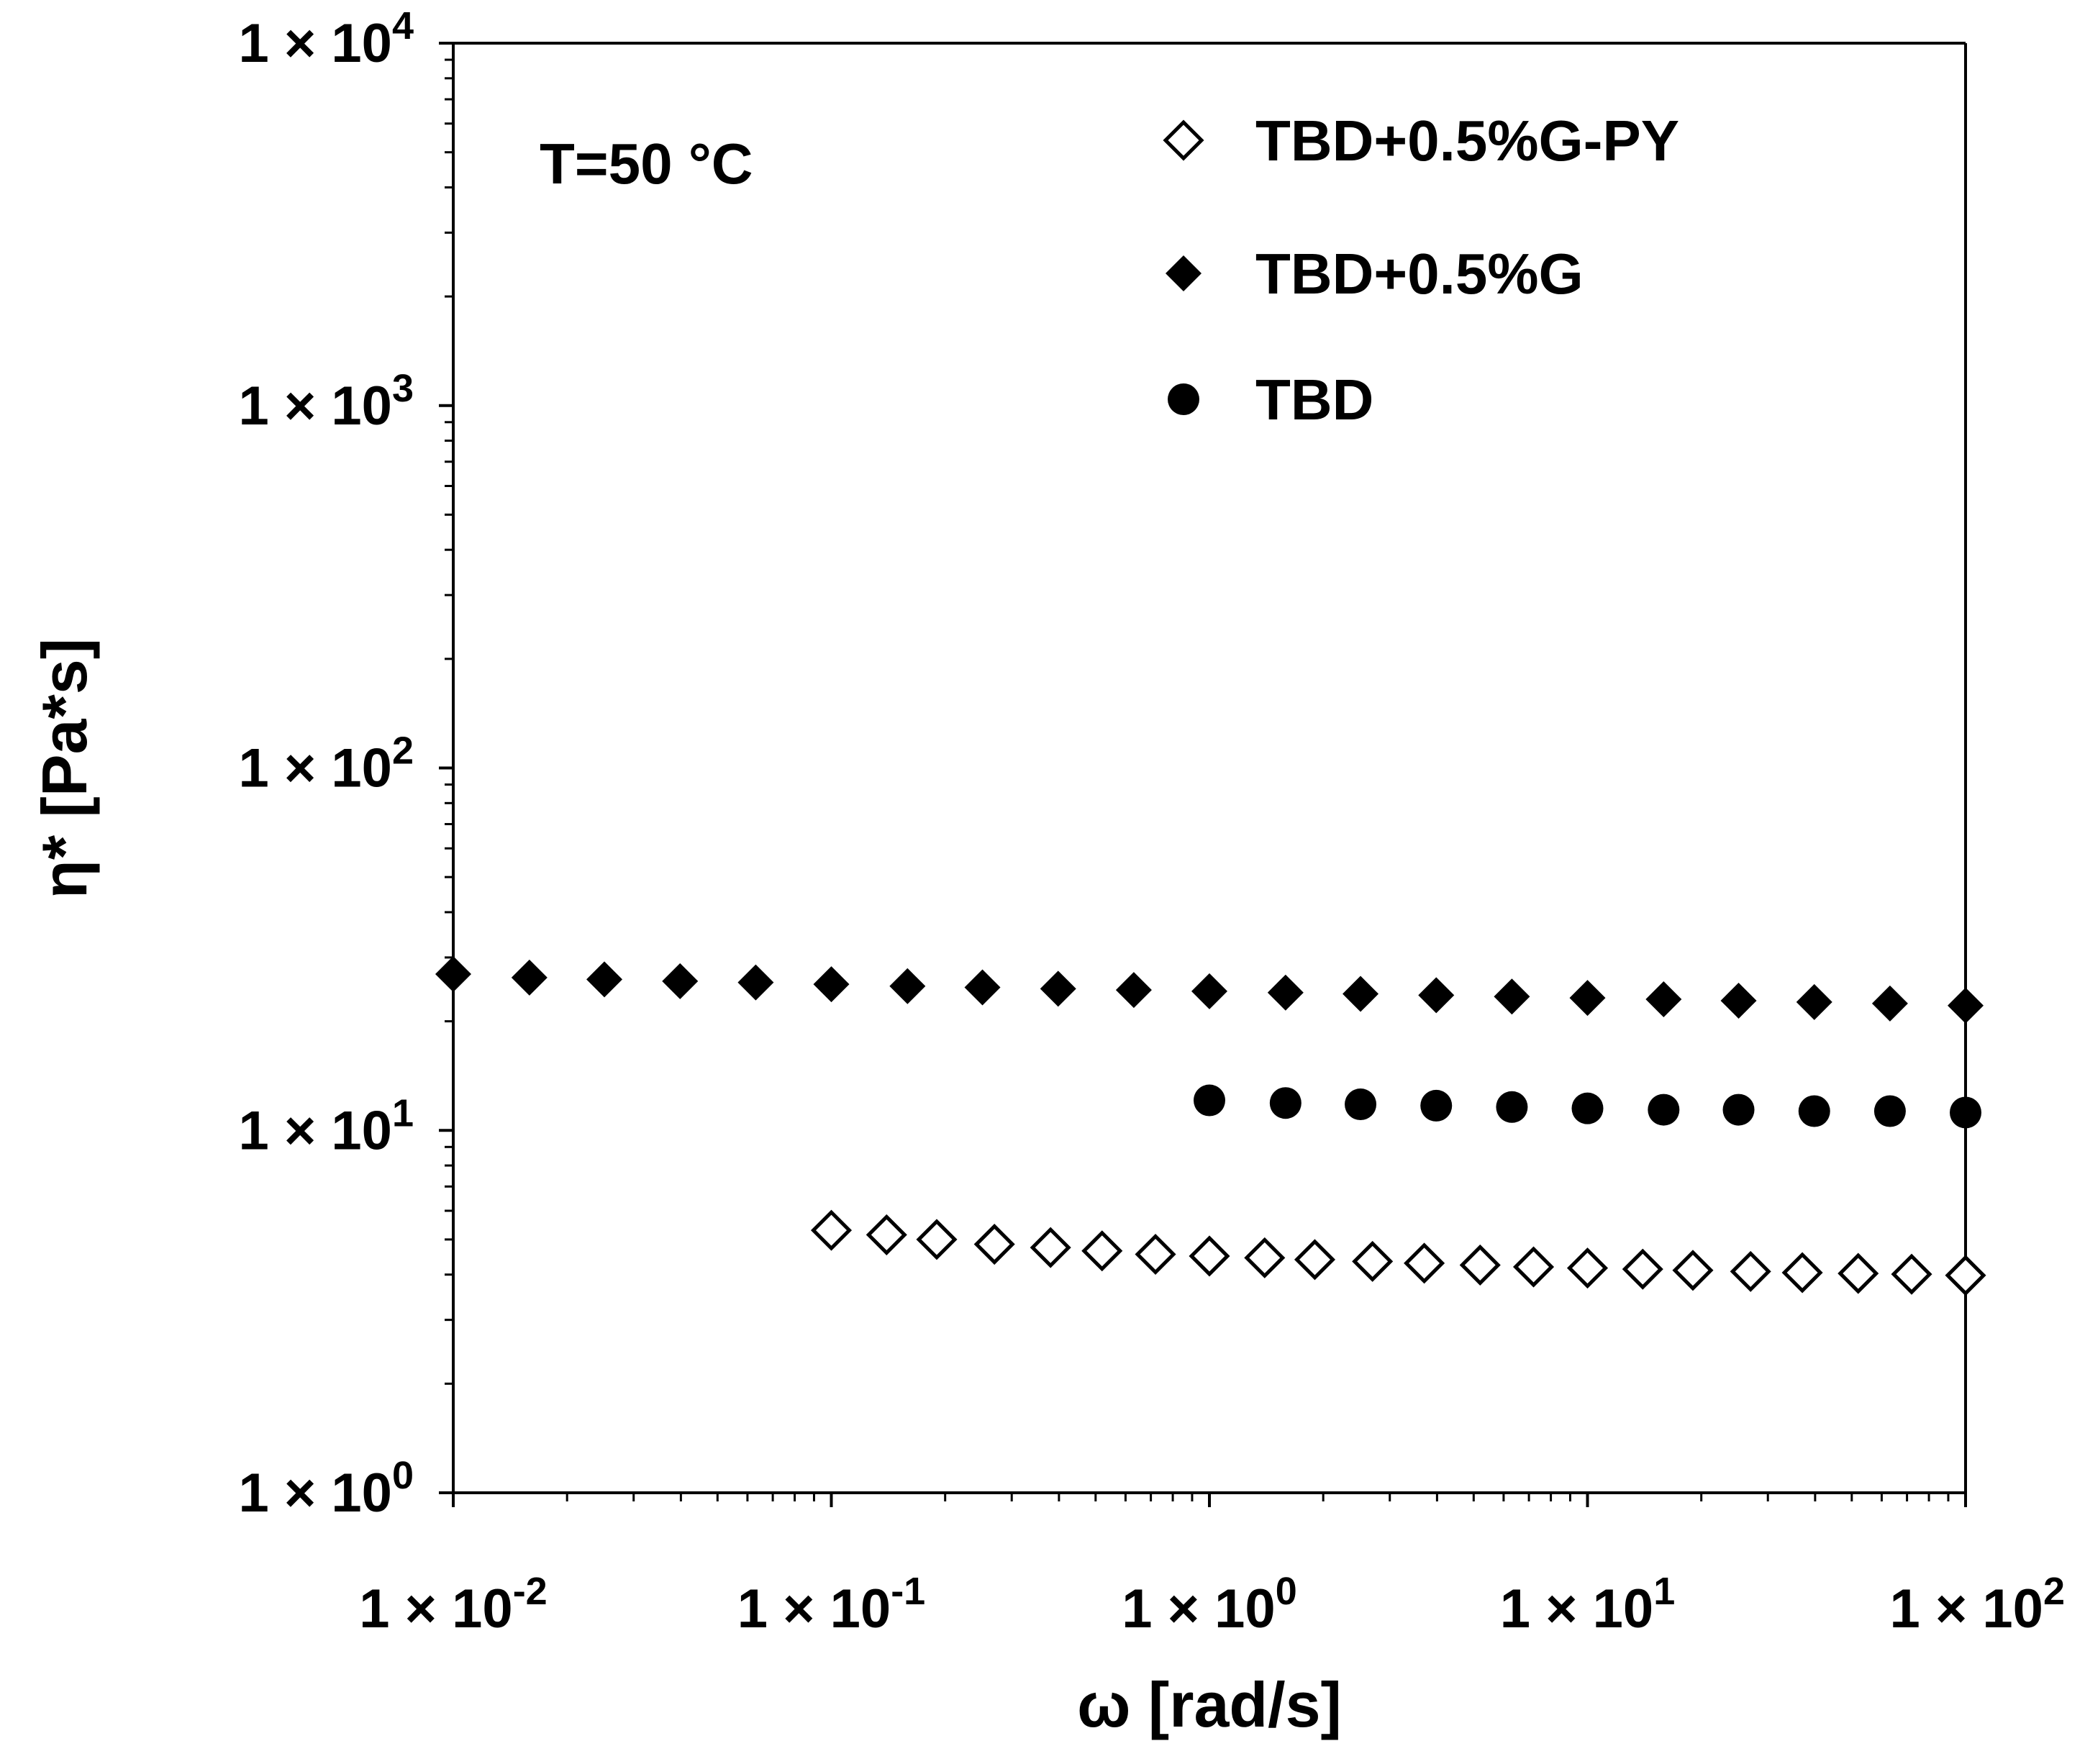 The height and width of the screenshot is (1764, 2085). Describe the element at coordinates (64, 768) in the screenshot. I see `y-axis-label: η* [Pa*s]` at that location.